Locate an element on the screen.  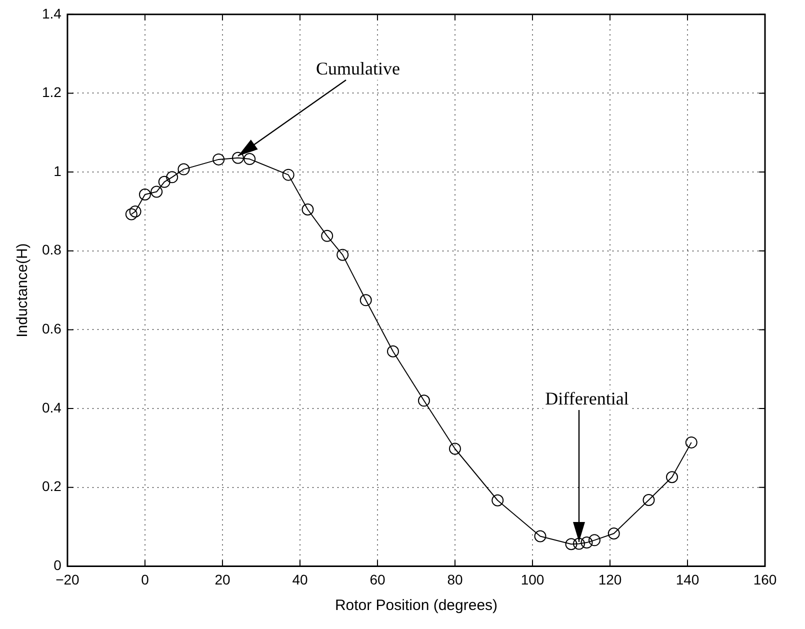
y-tick-label: 1.4 is located at coordinates (52, 13).